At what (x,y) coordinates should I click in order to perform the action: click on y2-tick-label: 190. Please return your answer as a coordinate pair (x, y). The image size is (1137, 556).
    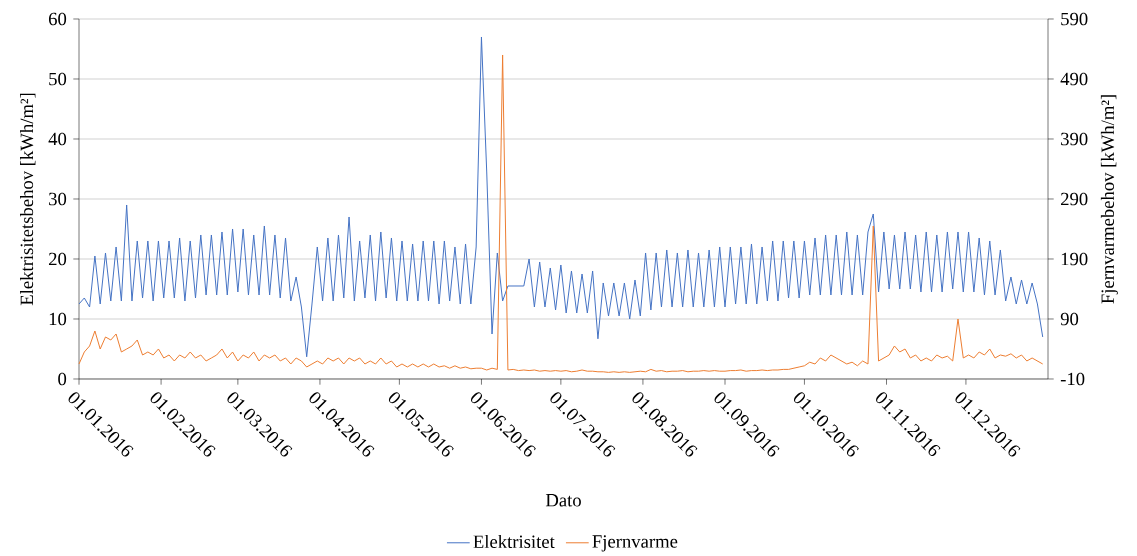
    Looking at the image, I should click on (1074, 259).